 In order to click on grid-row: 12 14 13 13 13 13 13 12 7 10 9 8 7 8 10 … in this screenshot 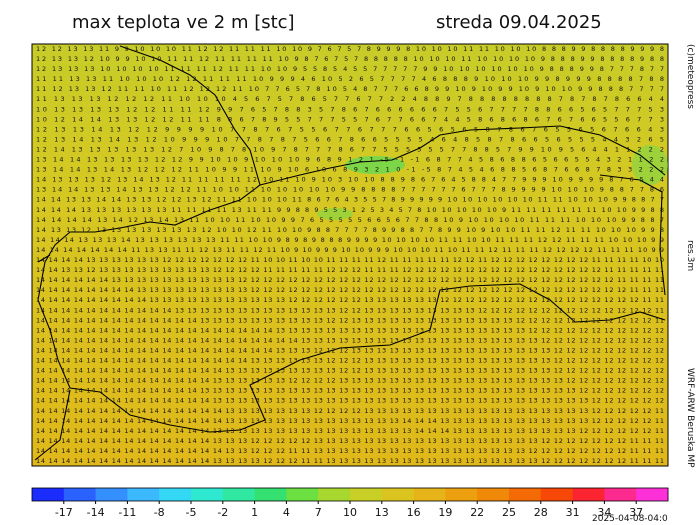, I will do `click(350, 149)`.